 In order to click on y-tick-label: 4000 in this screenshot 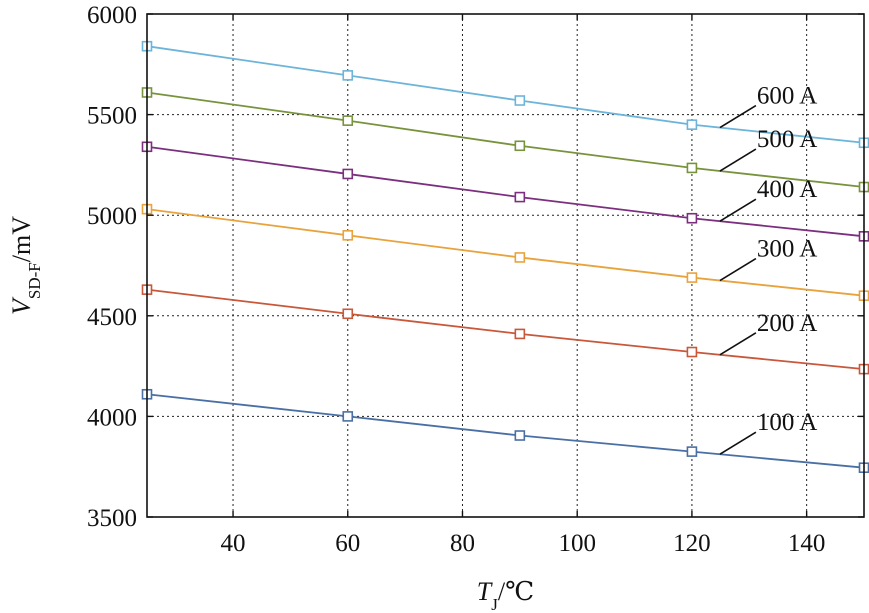, I will do `click(112, 417)`.